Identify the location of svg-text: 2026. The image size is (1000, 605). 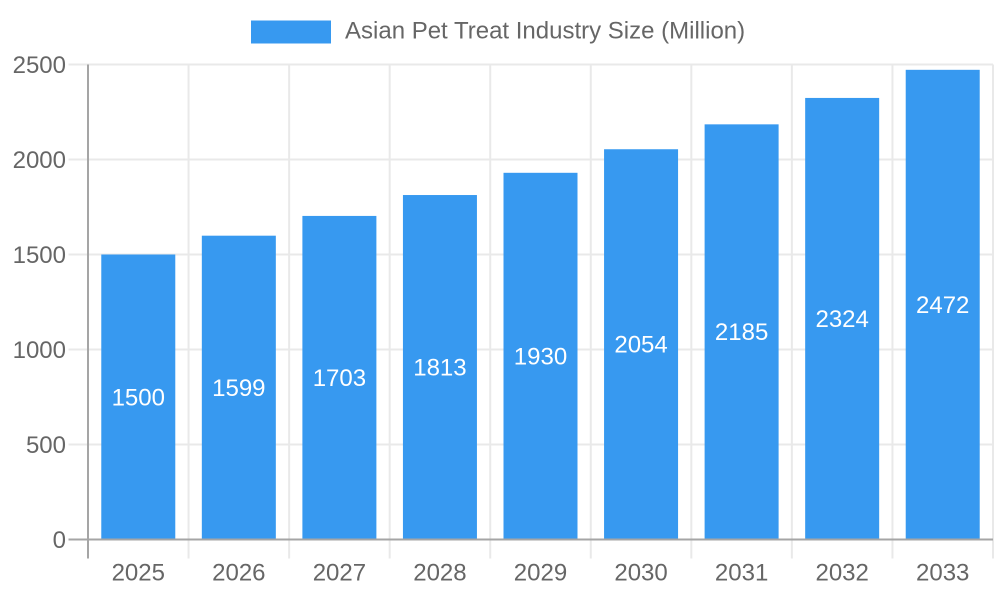
(238, 573).